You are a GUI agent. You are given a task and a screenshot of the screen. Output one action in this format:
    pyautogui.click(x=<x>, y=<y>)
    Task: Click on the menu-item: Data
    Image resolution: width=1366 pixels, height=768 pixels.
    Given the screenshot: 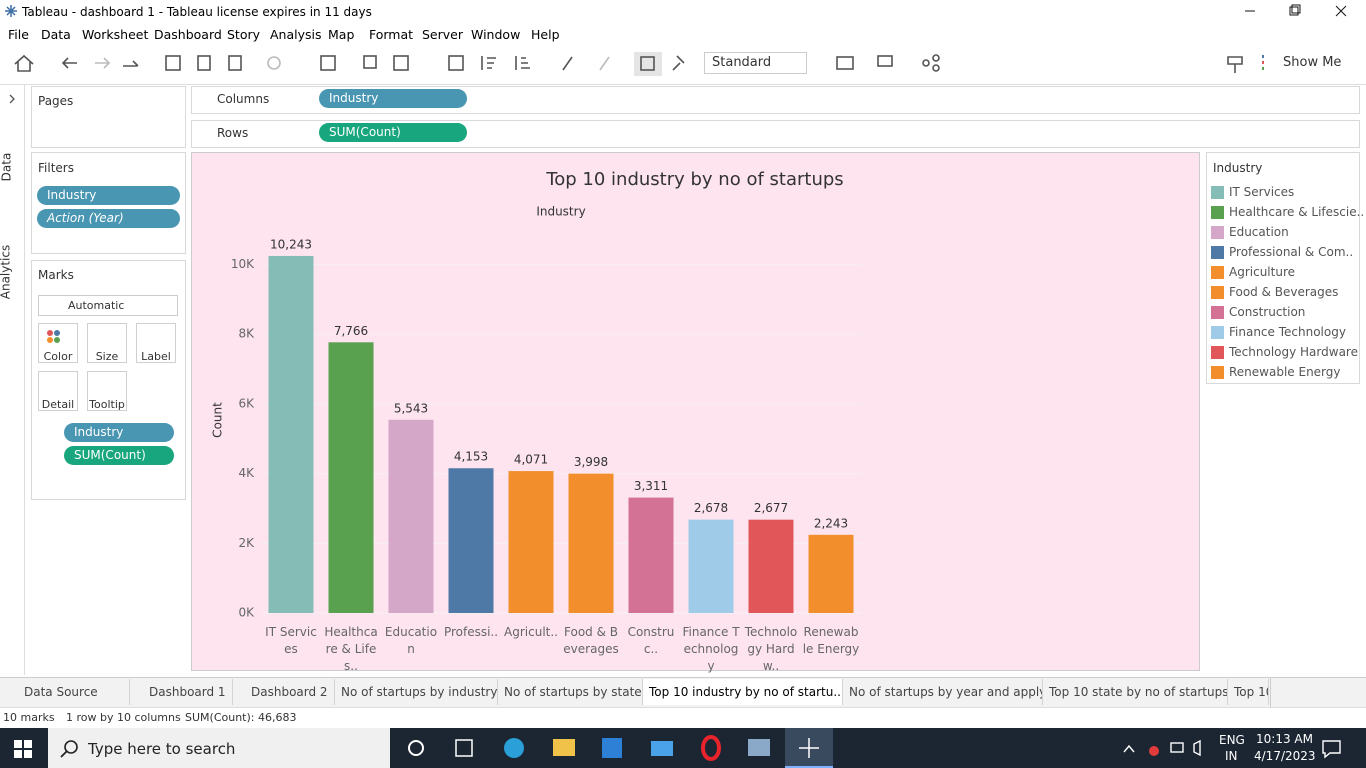 What is the action you would take?
    pyautogui.click(x=56, y=34)
    